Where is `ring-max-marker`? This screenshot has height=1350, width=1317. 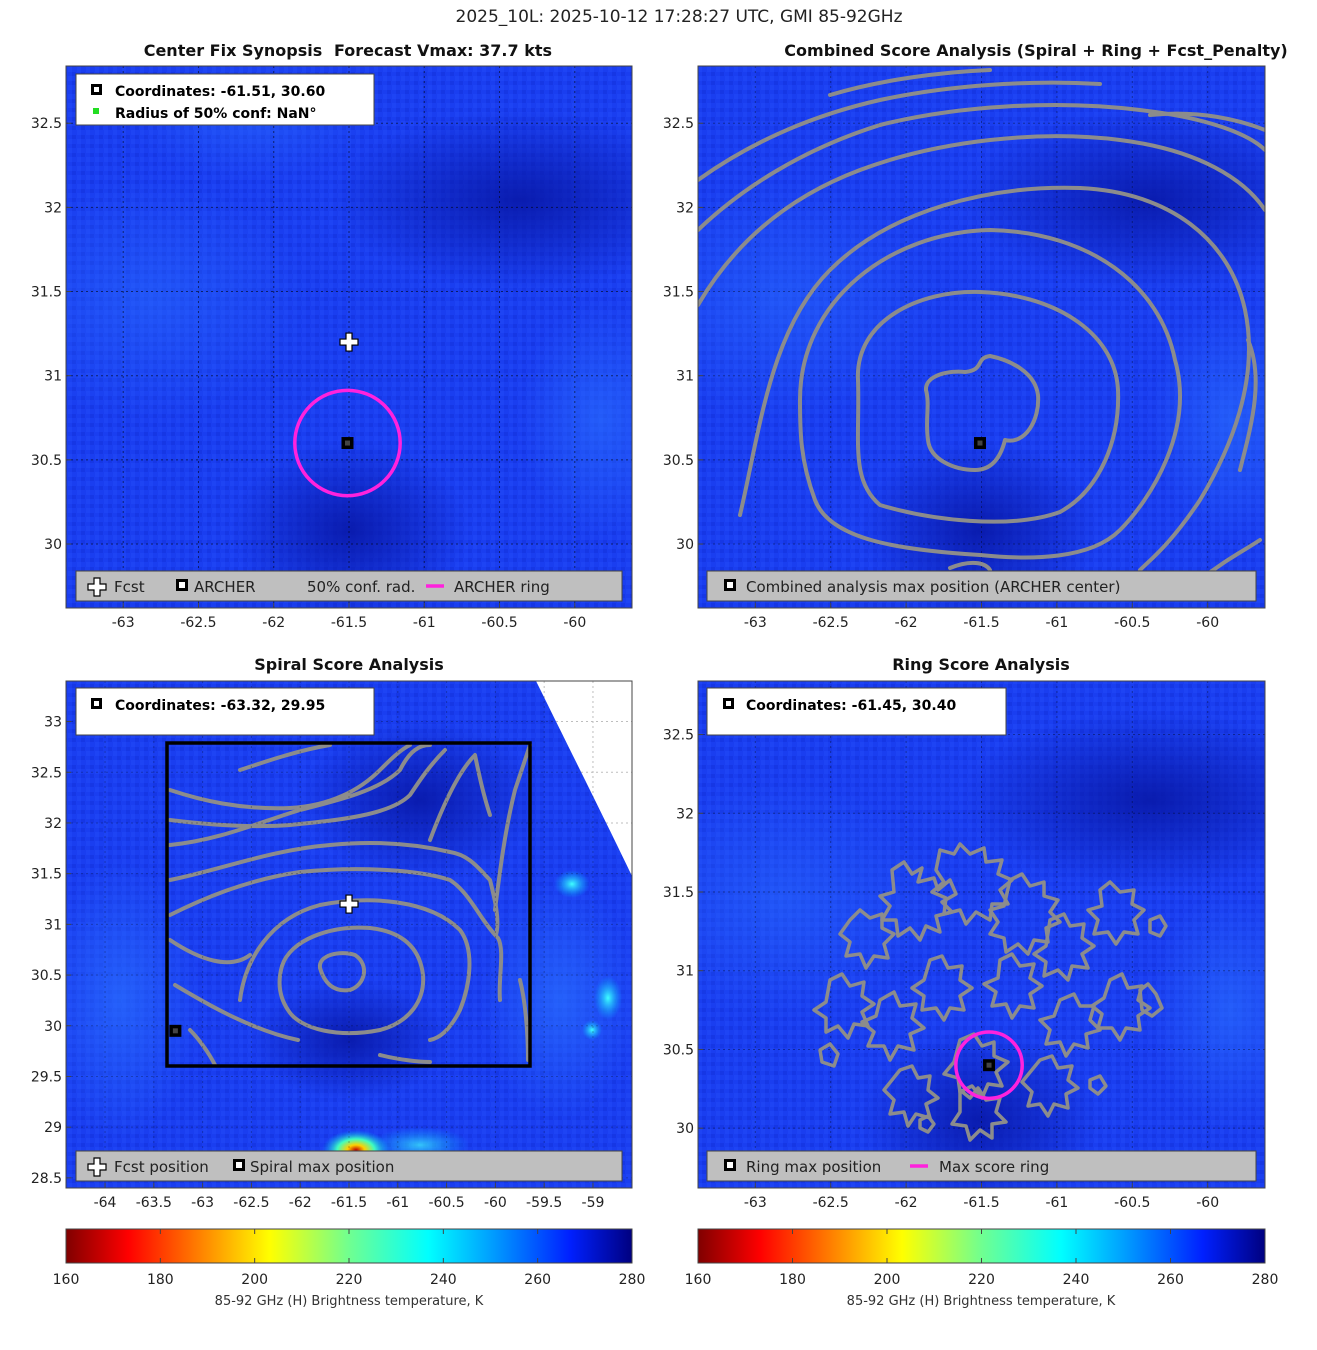
ring-max-marker is located at coordinates (989, 1065).